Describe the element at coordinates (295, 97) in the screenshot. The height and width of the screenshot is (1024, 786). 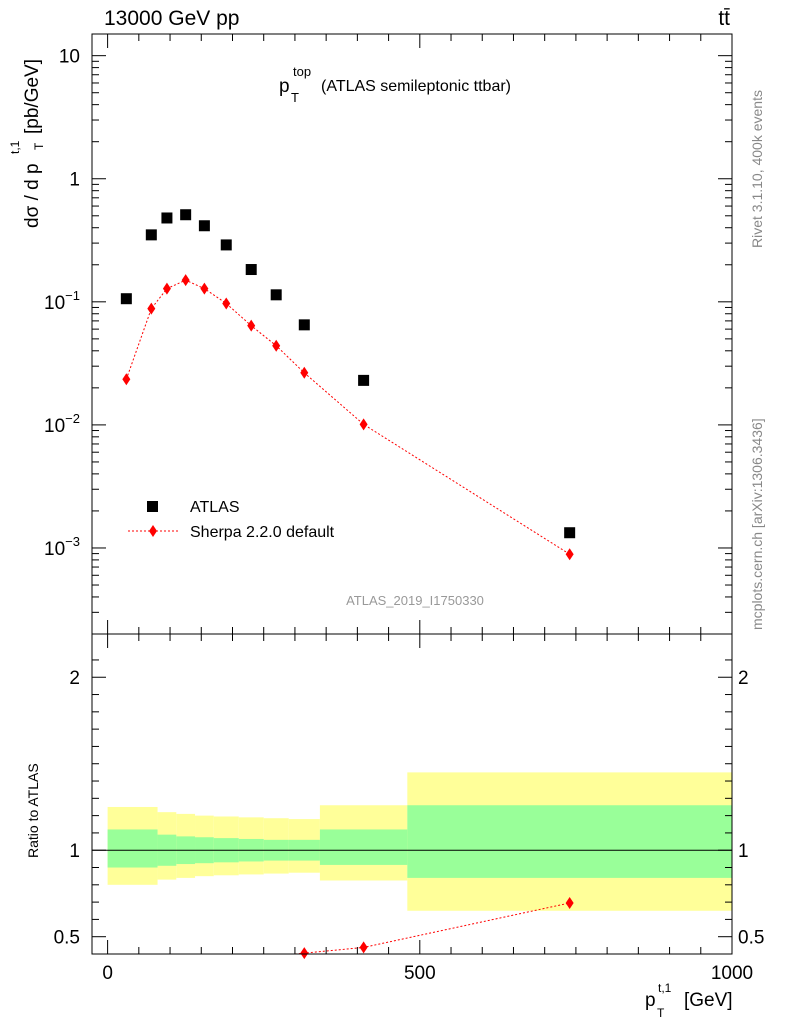
I see `plot-title-sub: T` at that location.